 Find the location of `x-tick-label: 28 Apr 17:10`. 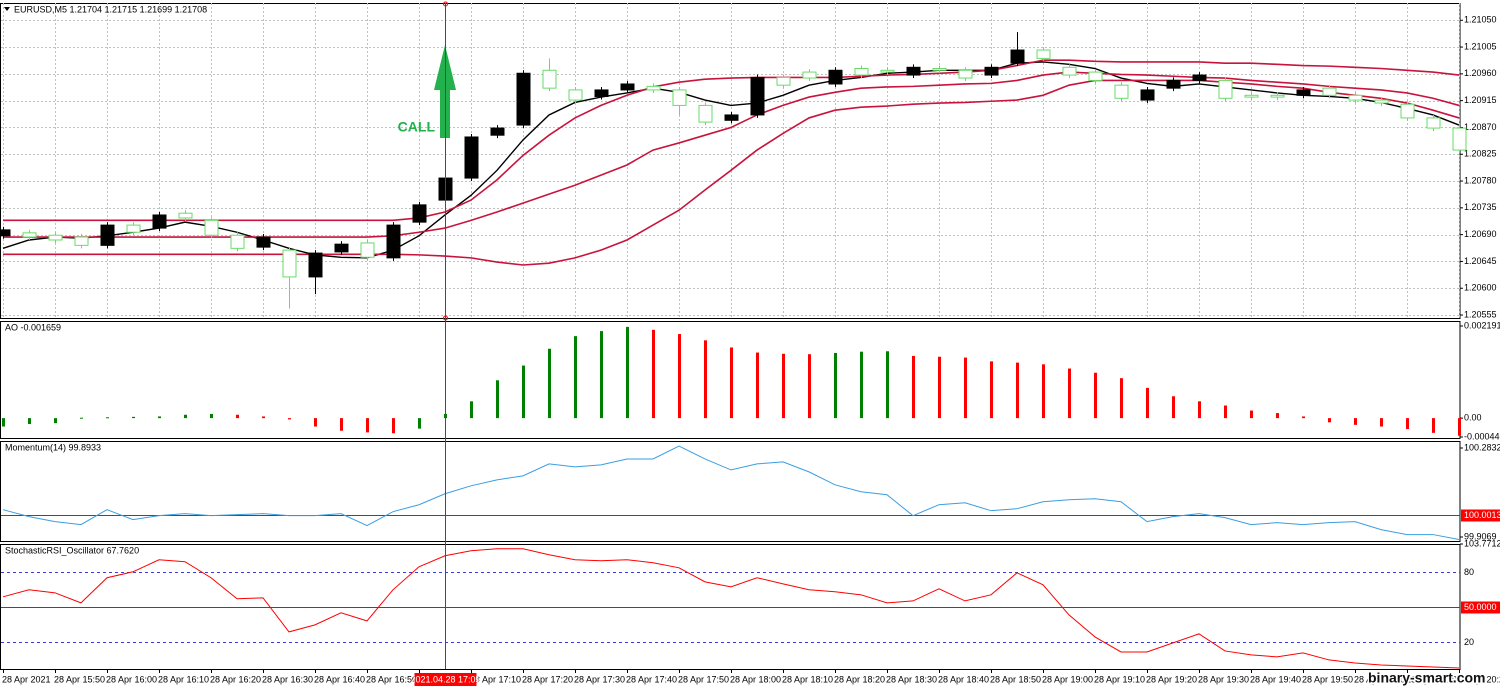

x-tick-label: 28 Apr 17:10 is located at coordinates (495, 679).